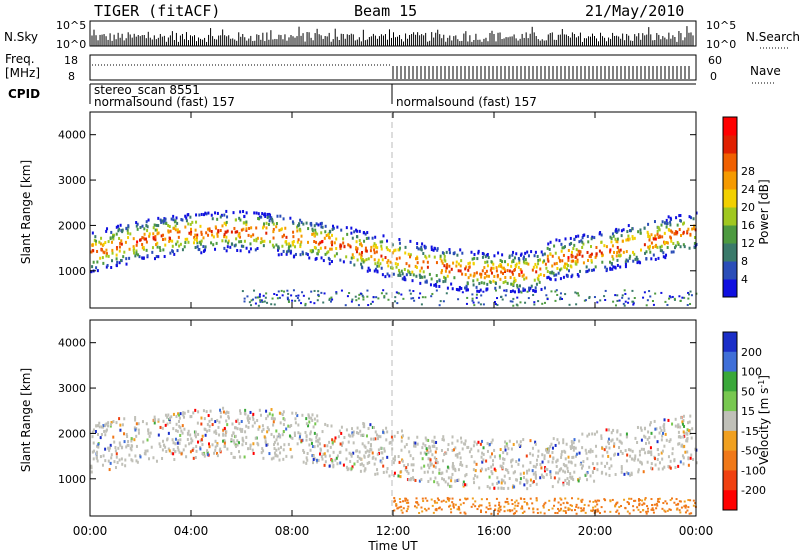 Image resolution: width=800 pixels, height=554 pixels. I want to click on nsky-bars, so click(392, 36).